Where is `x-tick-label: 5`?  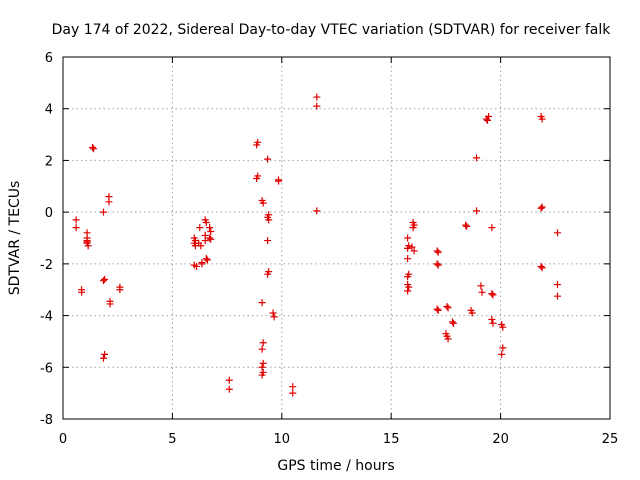
x-tick-label: 5 is located at coordinates (172, 439).